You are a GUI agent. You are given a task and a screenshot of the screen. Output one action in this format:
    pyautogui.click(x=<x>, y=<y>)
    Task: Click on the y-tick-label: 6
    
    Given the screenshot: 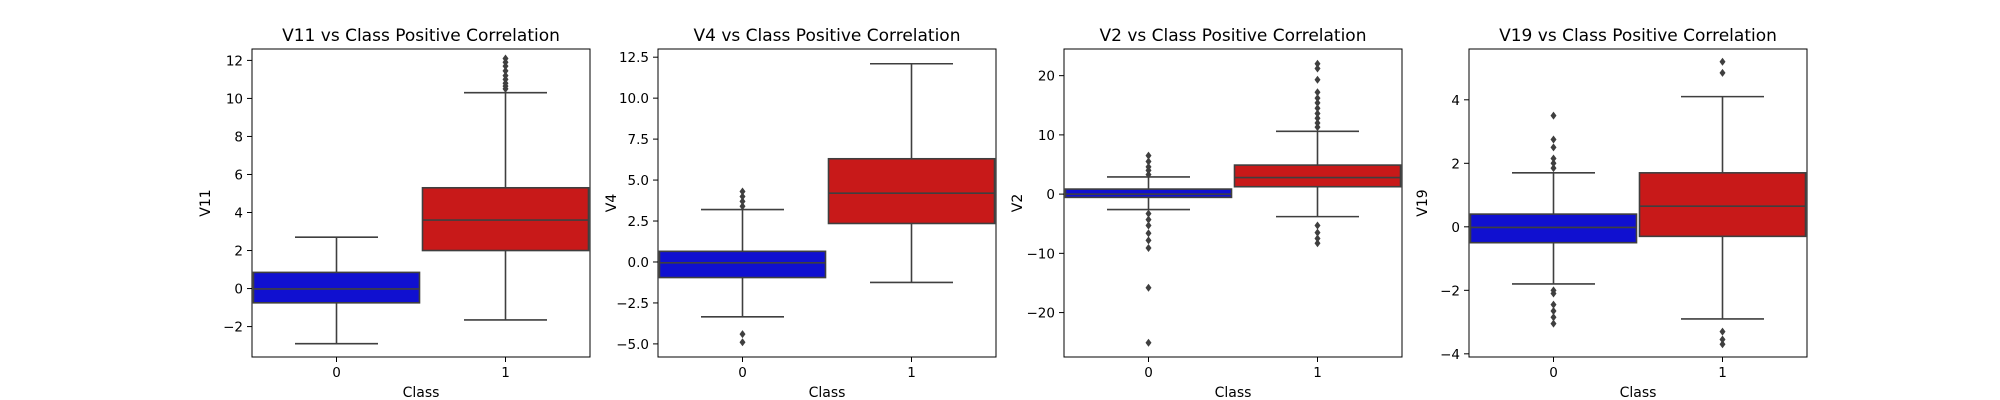 What is the action you would take?
    pyautogui.click(x=238, y=175)
    